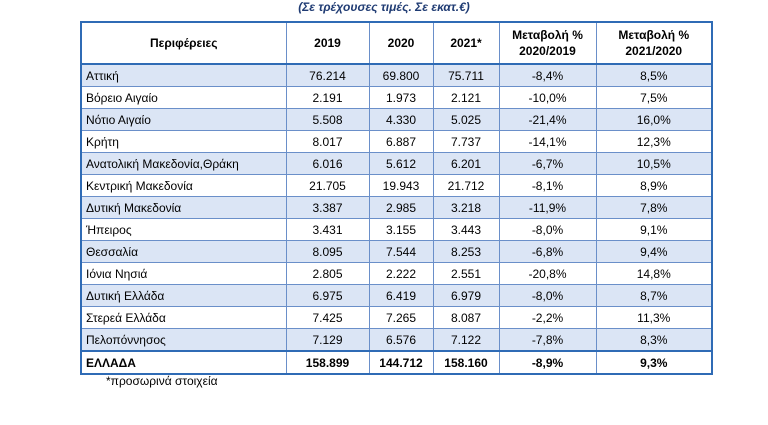 This screenshot has width=768, height=425. Describe the element at coordinates (466, 295) in the screenshot. I see `cell-value-2021: 6.979` at that location.